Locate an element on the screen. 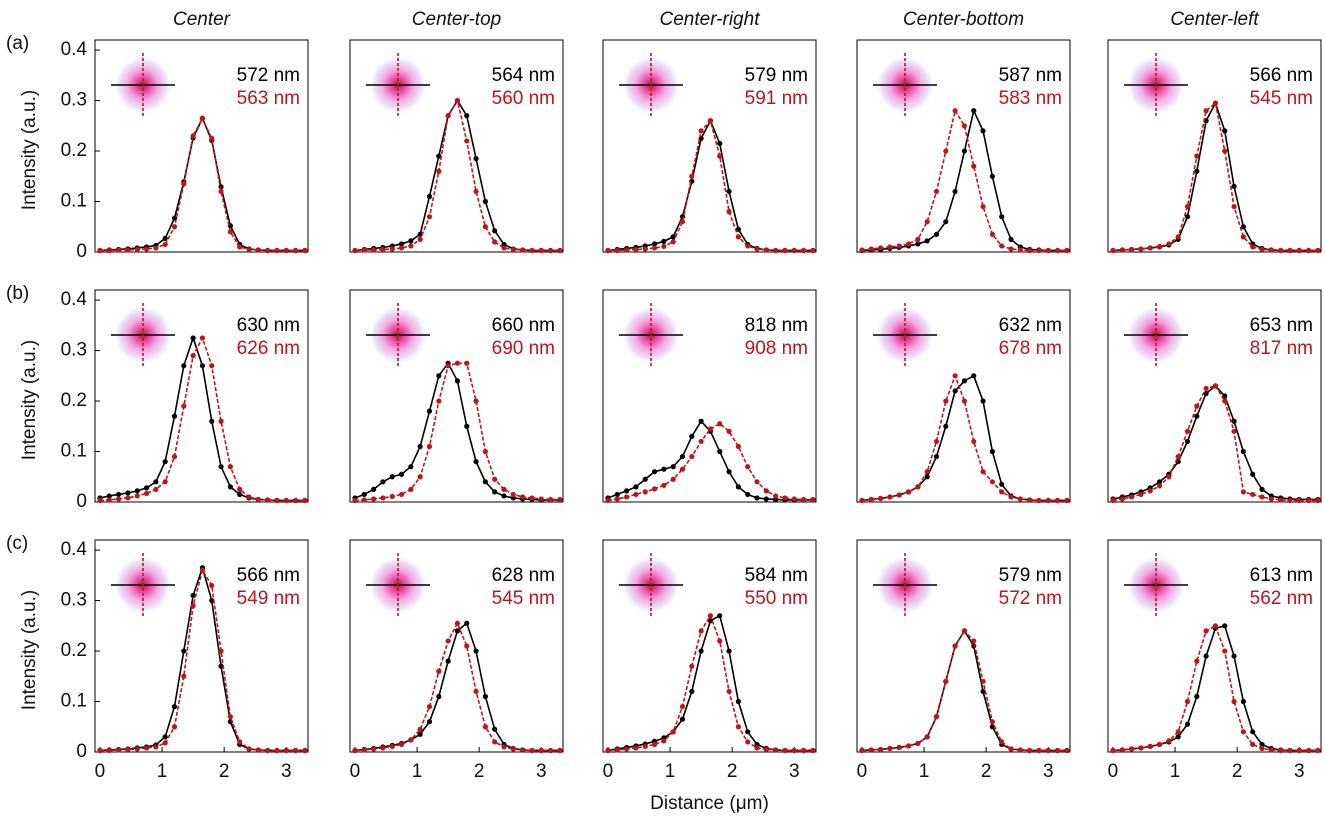  x-tick-label: 2 is located at coordinates (732, 771).